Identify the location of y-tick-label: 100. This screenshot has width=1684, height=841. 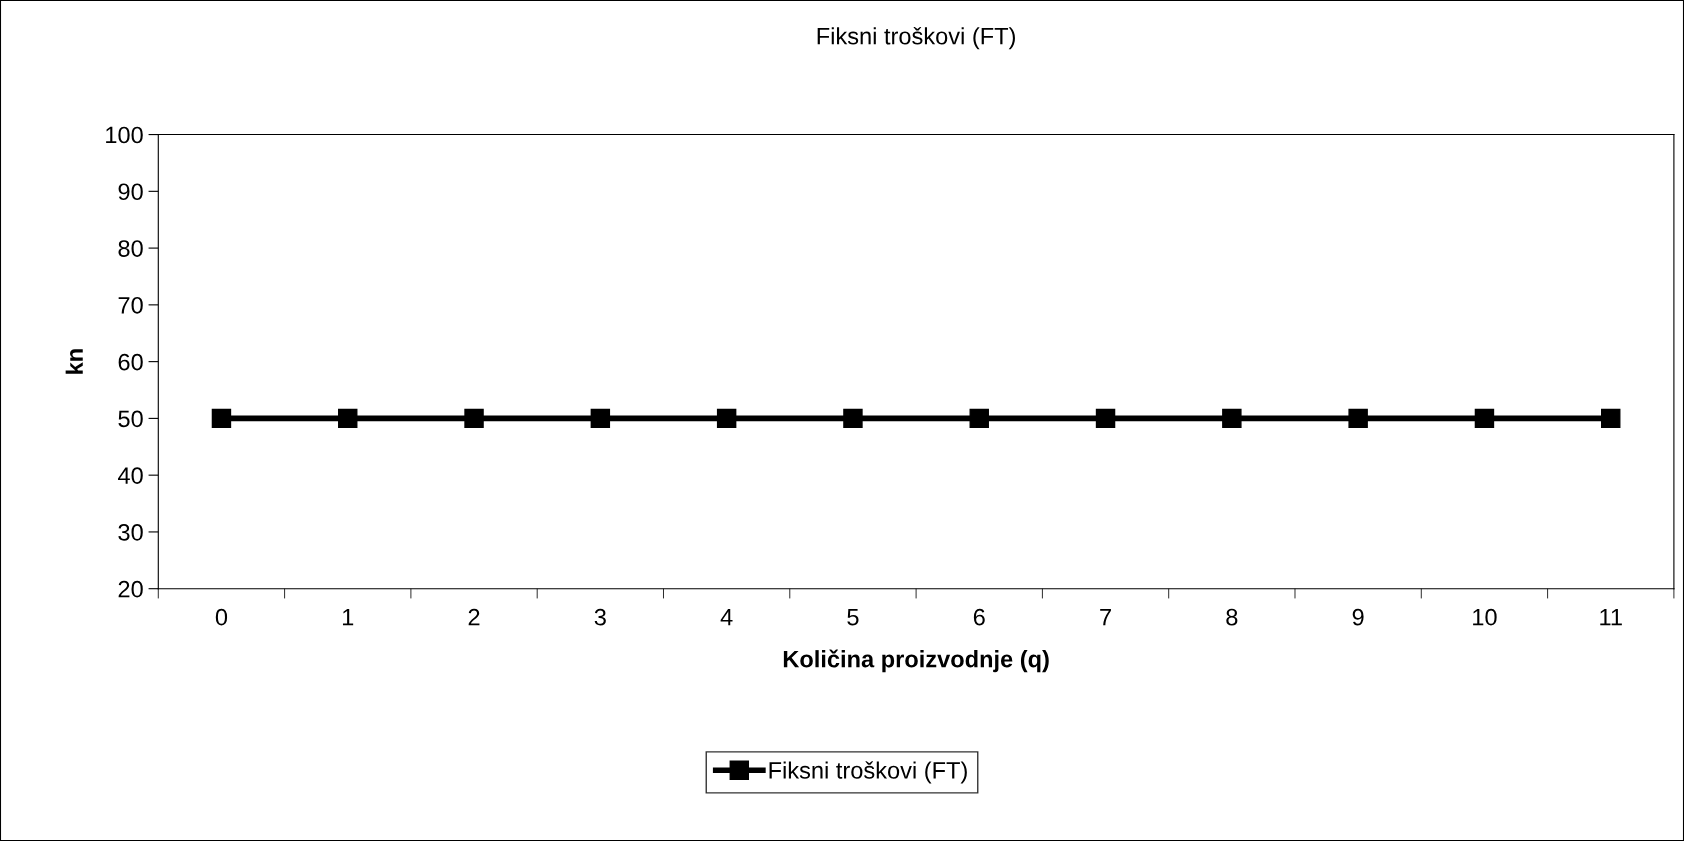
(124, 135).